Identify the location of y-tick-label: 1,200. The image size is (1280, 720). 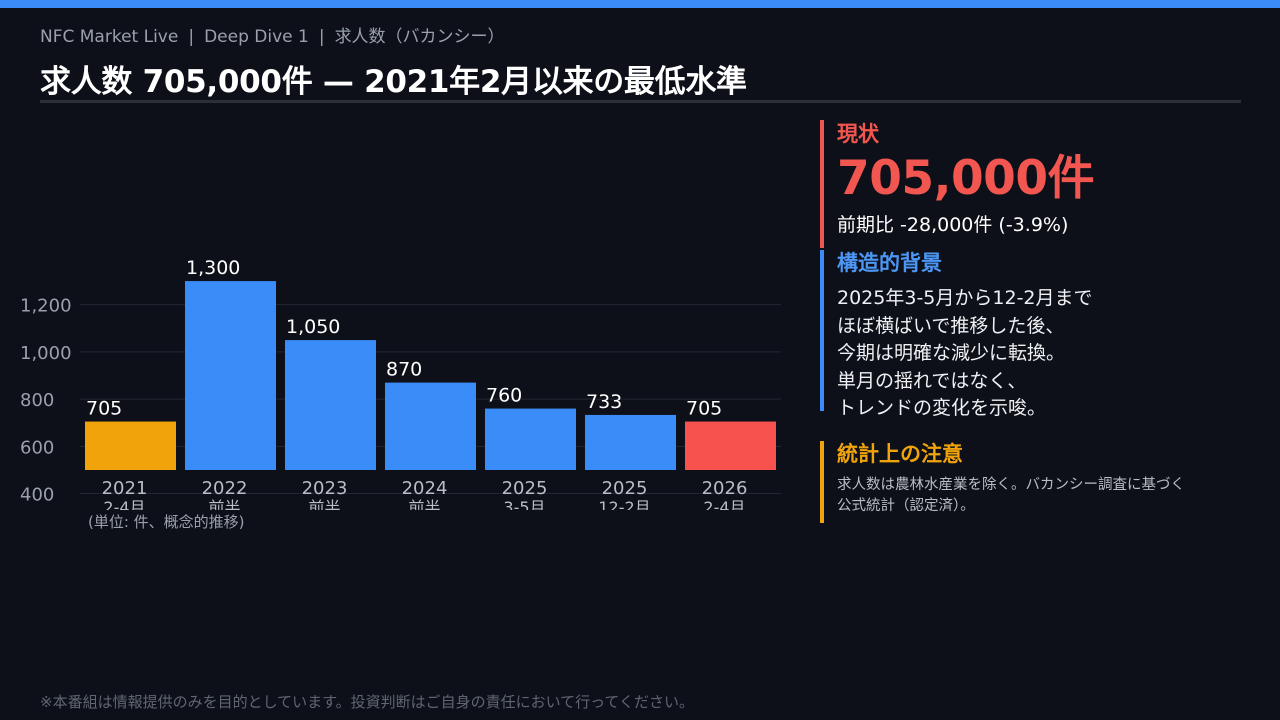
(46, 306).